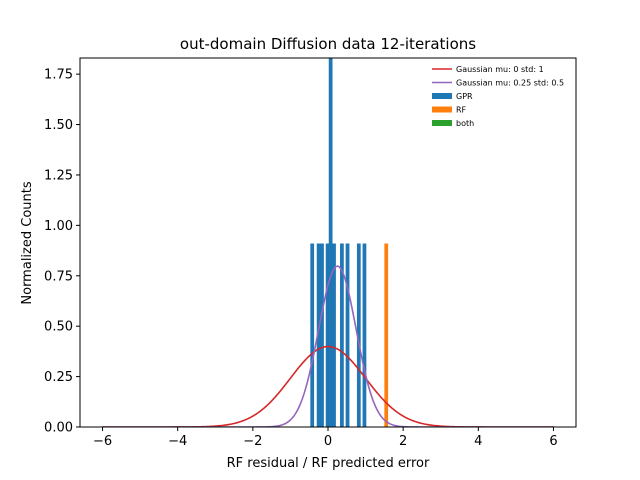 This screenshot has width=640, height=480. Describe the element at coordinates (252, 441) in the screenshot. I see `x-tick-label-2: −2` at that location.